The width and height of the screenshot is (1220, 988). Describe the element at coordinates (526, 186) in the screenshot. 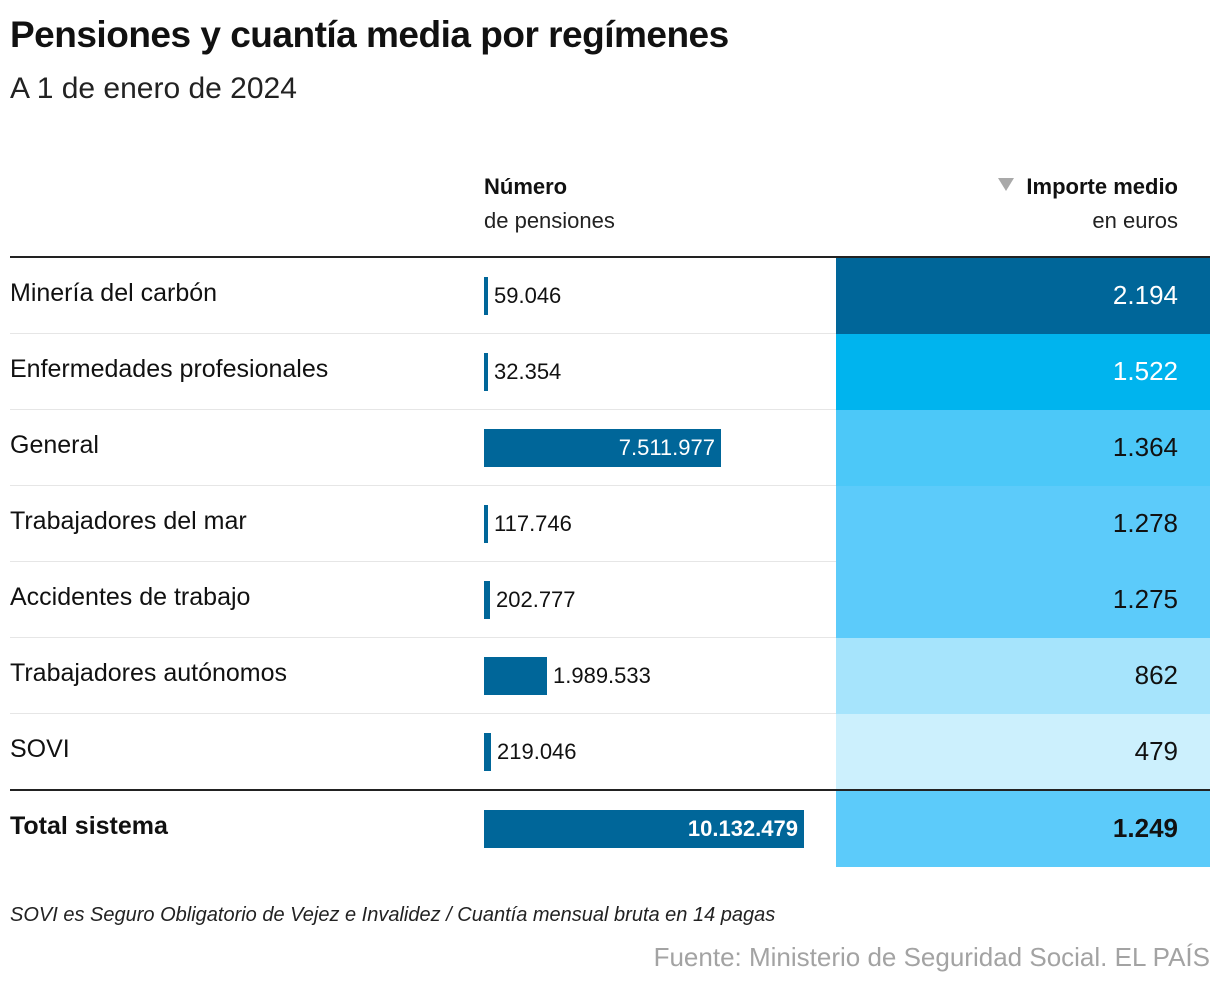

I see `column-header-number-title: Número` at that location.